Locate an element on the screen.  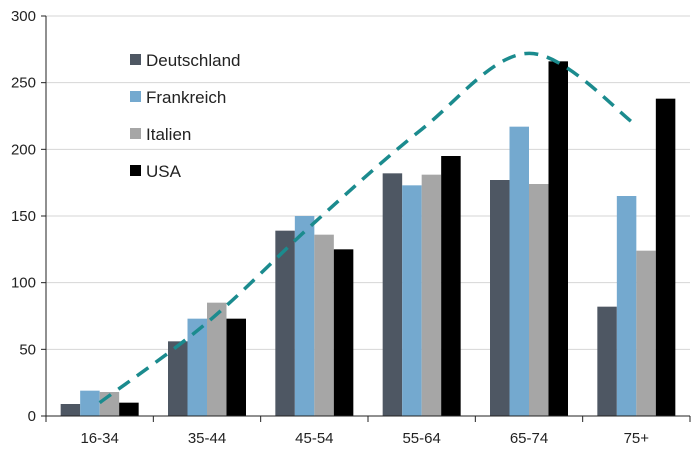
x-tick-label: 55-64 is located at coordinates (421, 438).